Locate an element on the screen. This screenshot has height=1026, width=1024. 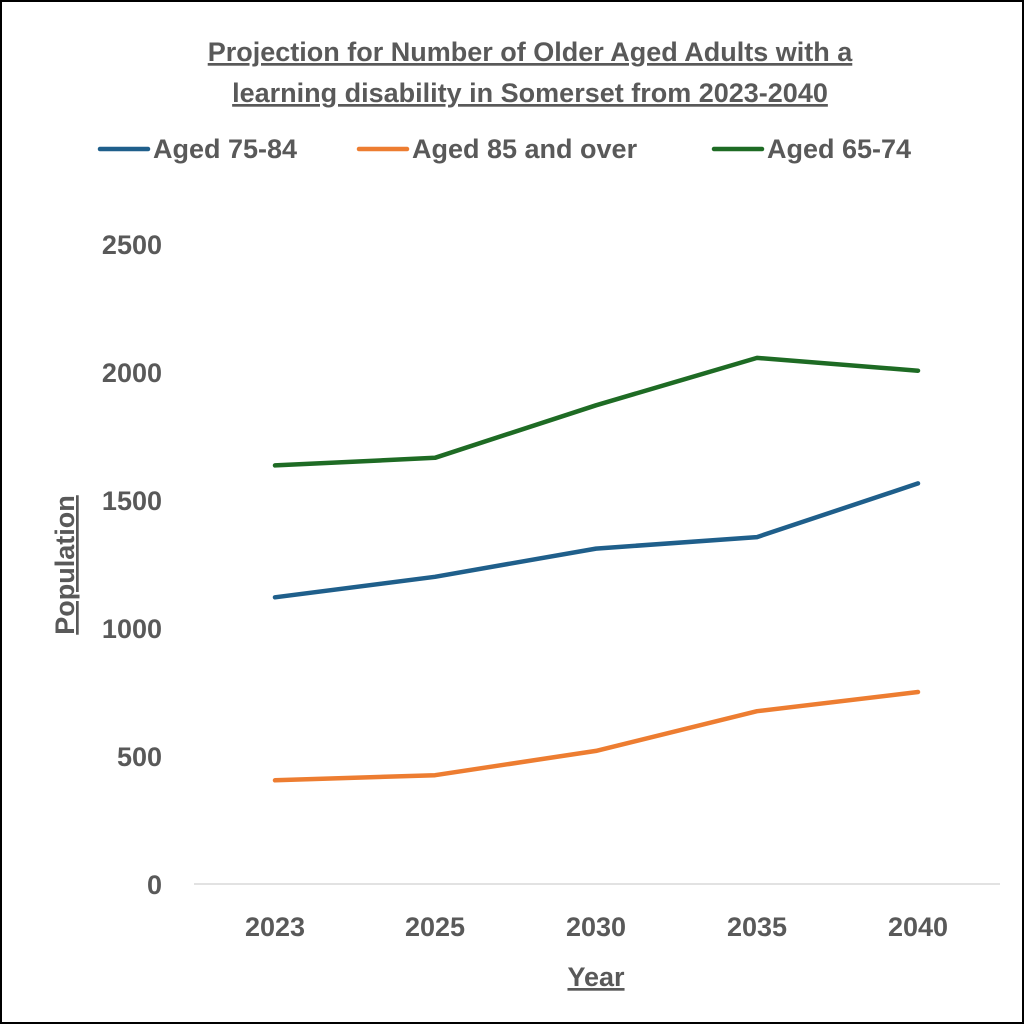
x-tick-label: 2040 is located at coordinates (918, 927).